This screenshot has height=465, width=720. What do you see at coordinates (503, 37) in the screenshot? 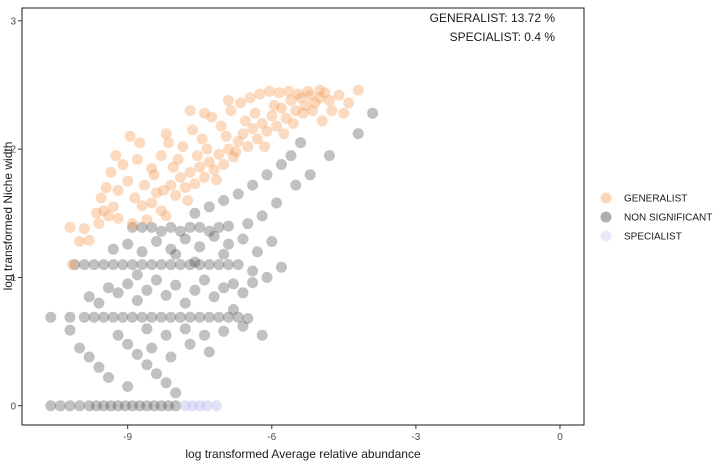
I see `annotation-specialist: SPECIALIST: 0.4 %` at bounding box center [503, 37].